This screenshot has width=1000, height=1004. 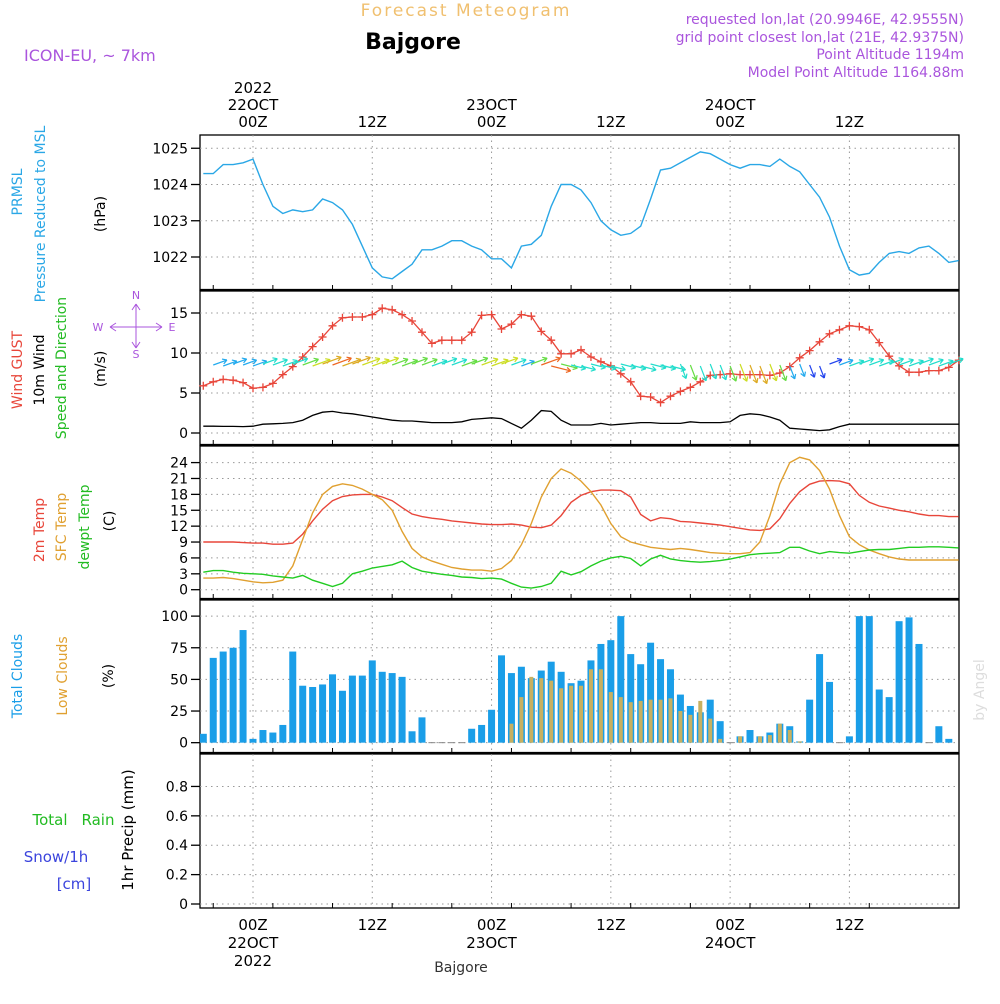 What do you see at coordinates (183, 434) in the screenshot?
I see `y-tick-label: 0` at bounding box center [183, 434].